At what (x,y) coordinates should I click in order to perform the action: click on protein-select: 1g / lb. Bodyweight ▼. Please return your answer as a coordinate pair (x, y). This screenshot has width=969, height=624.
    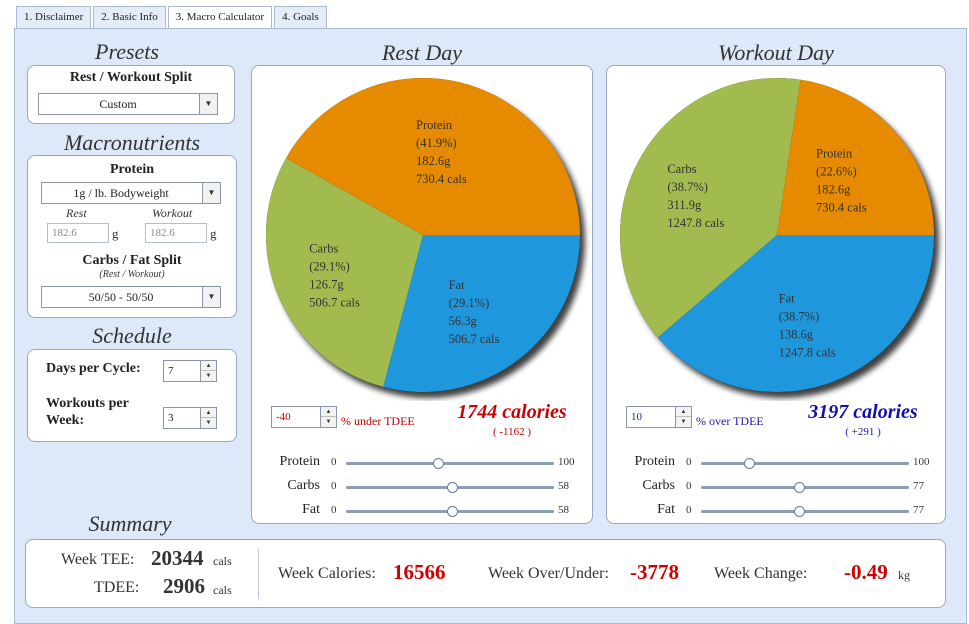
    Looking at the image, I should click on (131, 193).